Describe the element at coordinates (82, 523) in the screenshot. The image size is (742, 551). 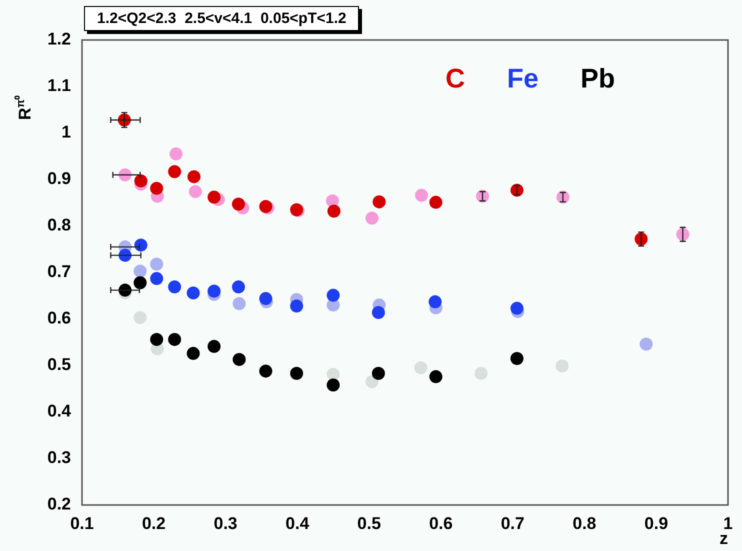
I see `x-tick-label: 0.1` at that location.